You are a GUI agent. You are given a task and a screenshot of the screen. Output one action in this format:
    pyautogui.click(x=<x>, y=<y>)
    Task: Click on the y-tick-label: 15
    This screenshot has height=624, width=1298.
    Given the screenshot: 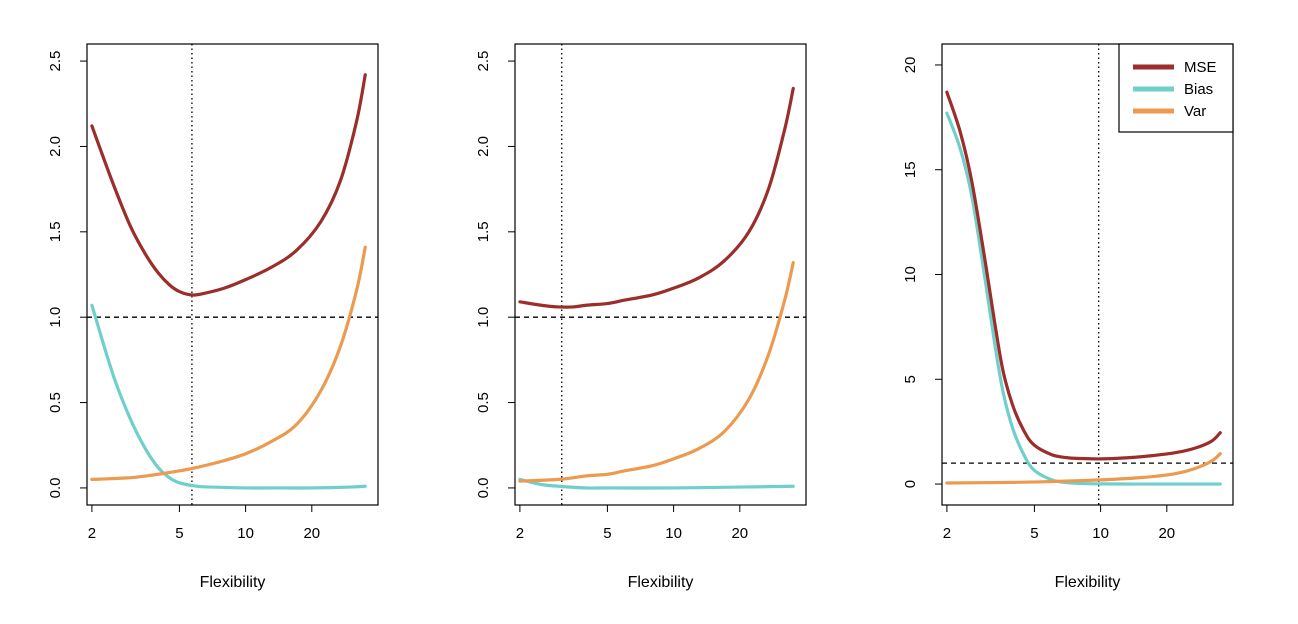 What is the action you would take?
    pyautogui.click(x=910, y=169)
    